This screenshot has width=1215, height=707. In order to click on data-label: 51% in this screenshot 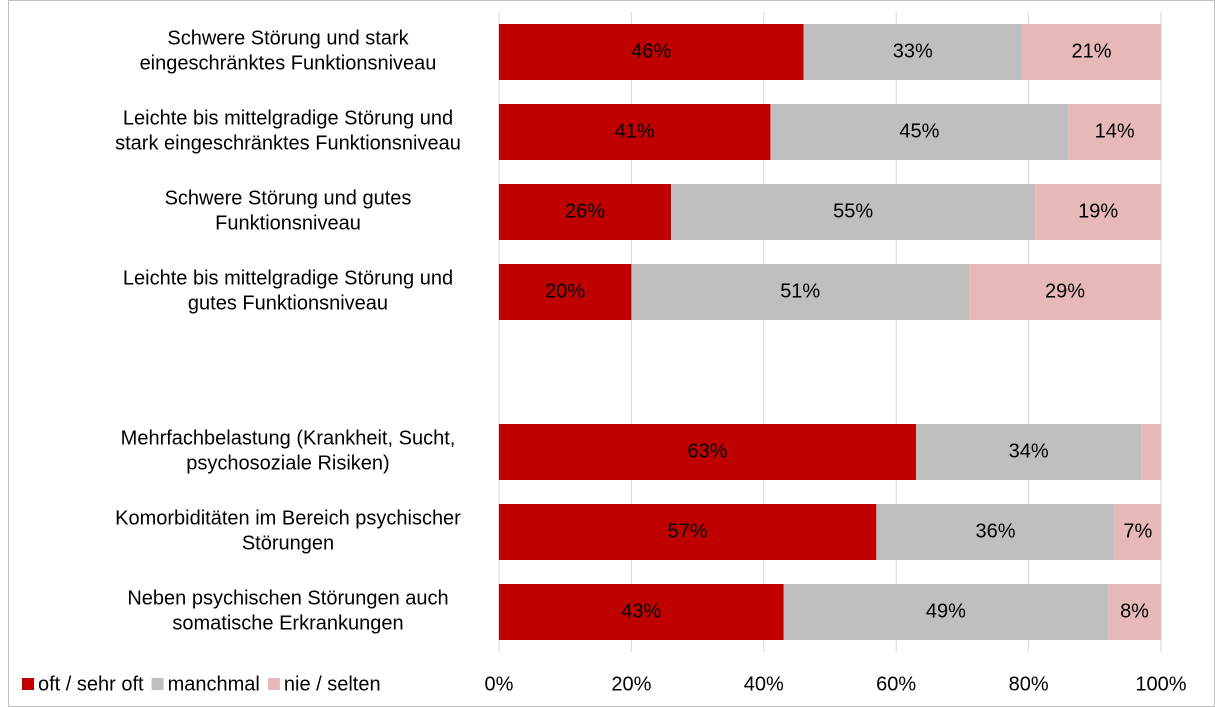, I will do `click(800, 291)`.